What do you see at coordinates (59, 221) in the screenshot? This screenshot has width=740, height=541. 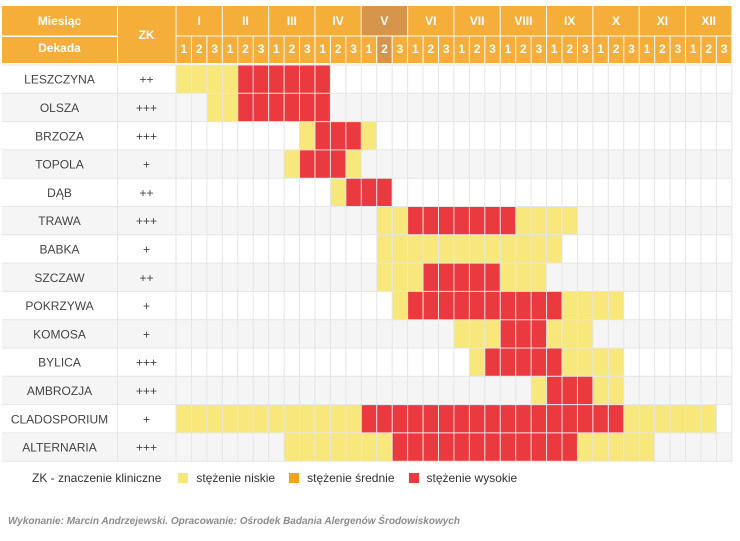 I see `row-name: TRAWA` at bounding box center [59, 221].